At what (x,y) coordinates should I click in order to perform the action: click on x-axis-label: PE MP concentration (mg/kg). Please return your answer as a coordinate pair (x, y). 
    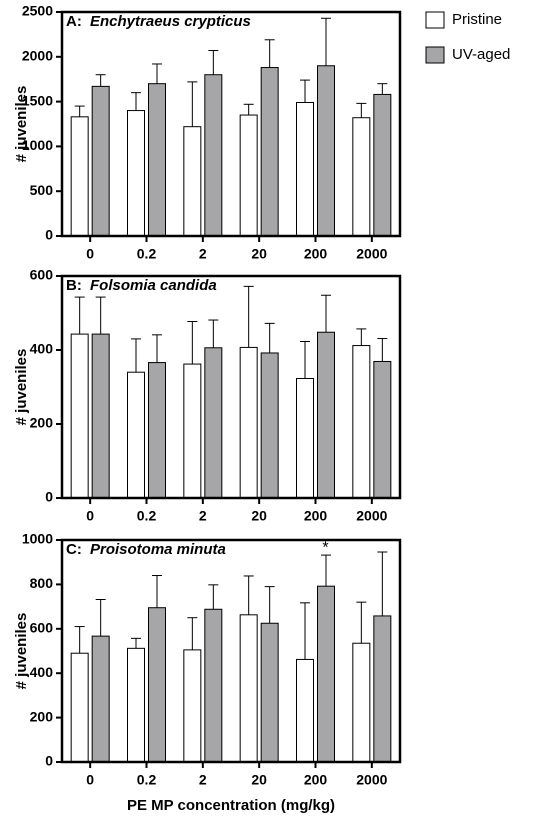
    Looking at the image, I should click on (231, 805).